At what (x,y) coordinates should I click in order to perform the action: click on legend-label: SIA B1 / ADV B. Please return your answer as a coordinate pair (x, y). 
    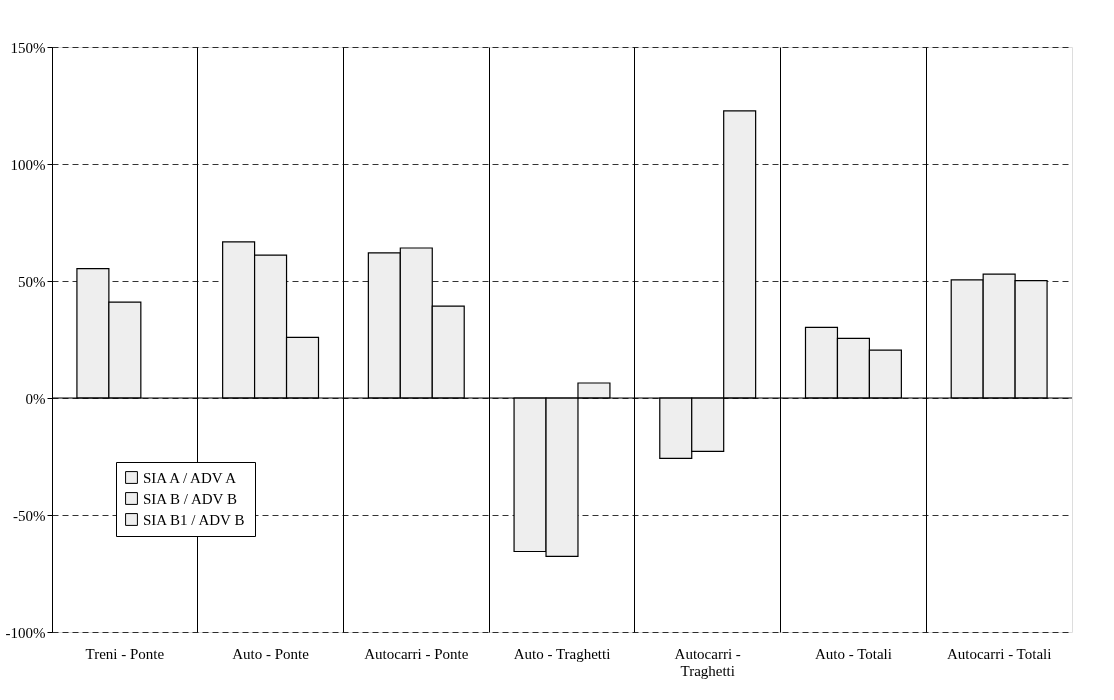
    Looking at the image, I should click on (194, 519).